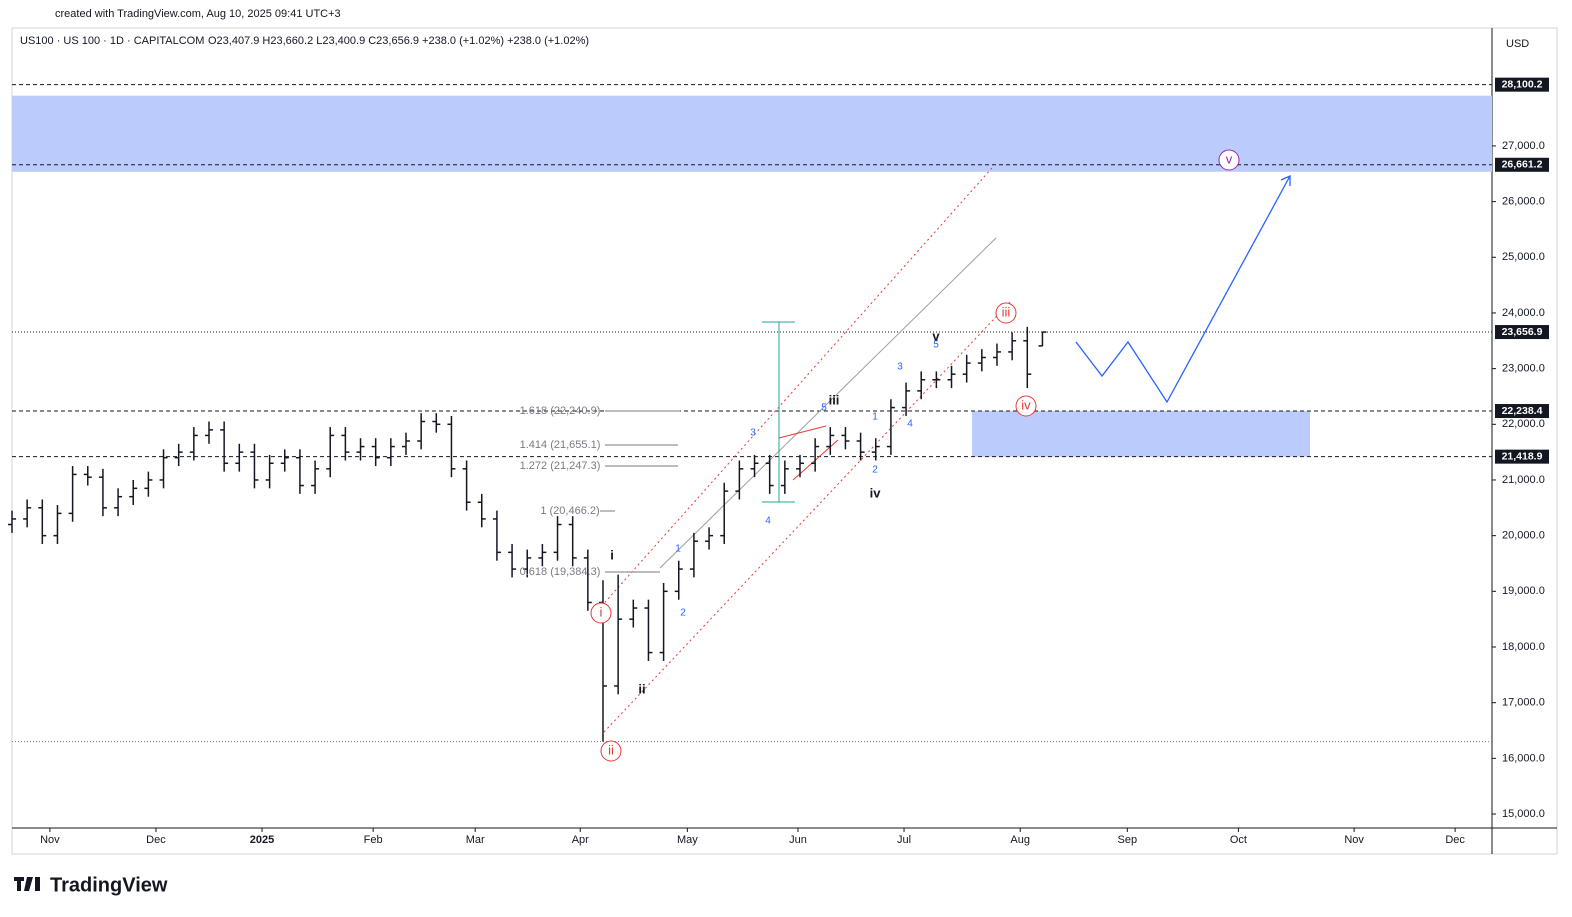  Describe the element at coordinates (1523, 703) in the screenshot. I see `y-tick-label: 17,000.0` at that location.